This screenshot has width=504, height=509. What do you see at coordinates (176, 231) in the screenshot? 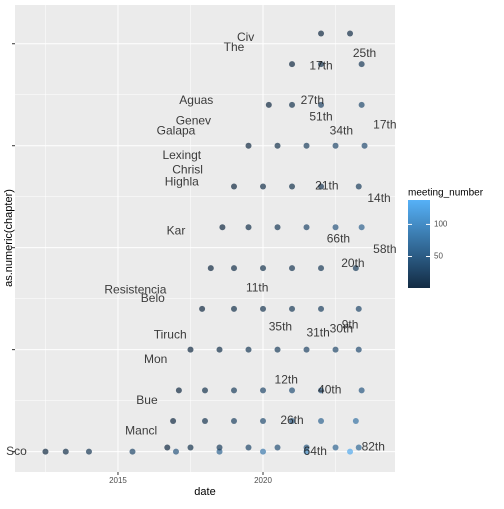
I see `point-label: Kar` at bounding box center [176, 231].